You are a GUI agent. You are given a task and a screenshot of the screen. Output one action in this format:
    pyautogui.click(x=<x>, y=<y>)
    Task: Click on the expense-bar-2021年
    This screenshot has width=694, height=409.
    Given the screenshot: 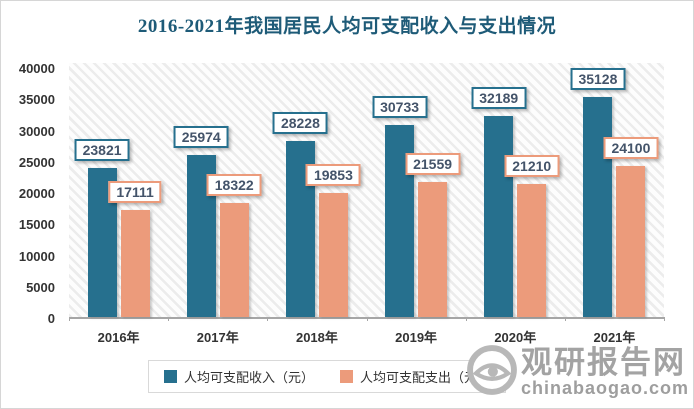 What is the action you would take?
    pyautogui.click(x=631, y=241)
    